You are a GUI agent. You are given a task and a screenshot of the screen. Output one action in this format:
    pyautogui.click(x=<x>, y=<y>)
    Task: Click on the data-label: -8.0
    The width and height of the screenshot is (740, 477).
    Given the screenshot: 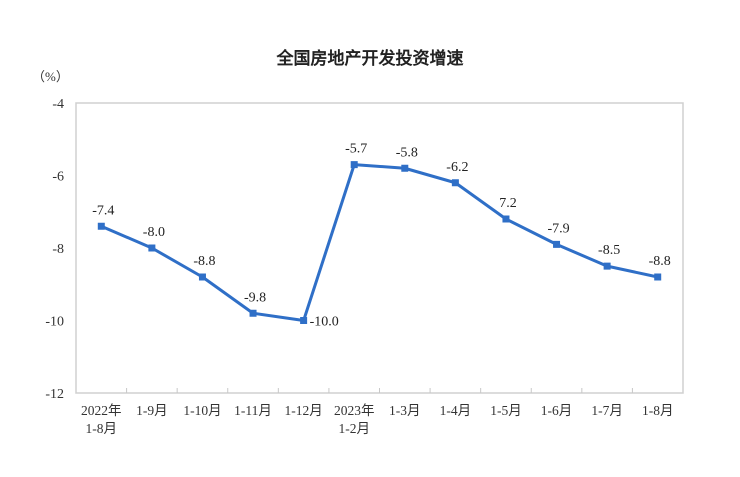 What is the action you would take?
    pyautogui.click(x=154, y=232)
    